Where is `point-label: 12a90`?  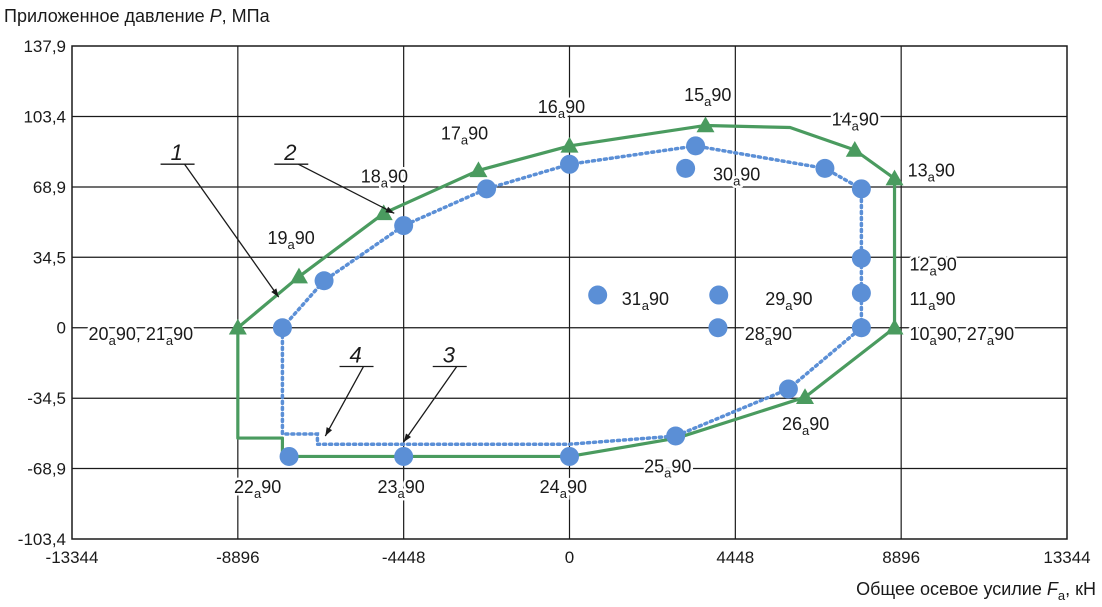
point-label: 12a90 is located at coordinates (933, 266).